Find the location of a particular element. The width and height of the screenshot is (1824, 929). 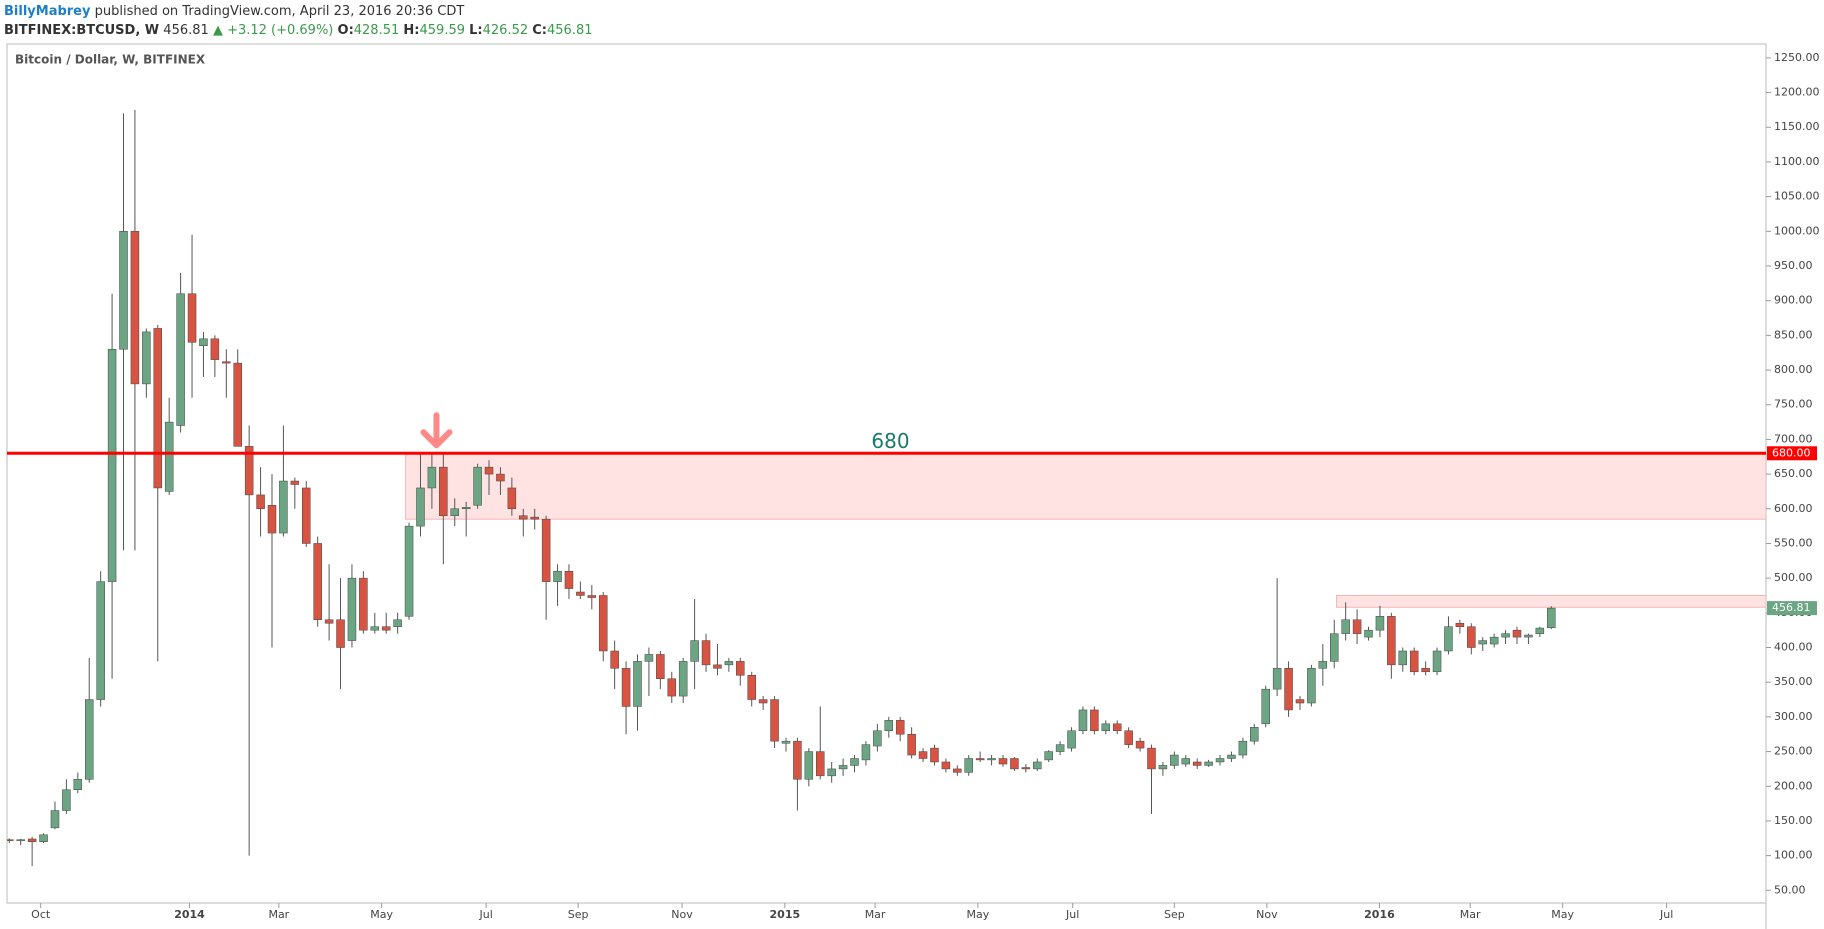

y-tick-label: 1200.00 is located at coordinates (1797, 92).